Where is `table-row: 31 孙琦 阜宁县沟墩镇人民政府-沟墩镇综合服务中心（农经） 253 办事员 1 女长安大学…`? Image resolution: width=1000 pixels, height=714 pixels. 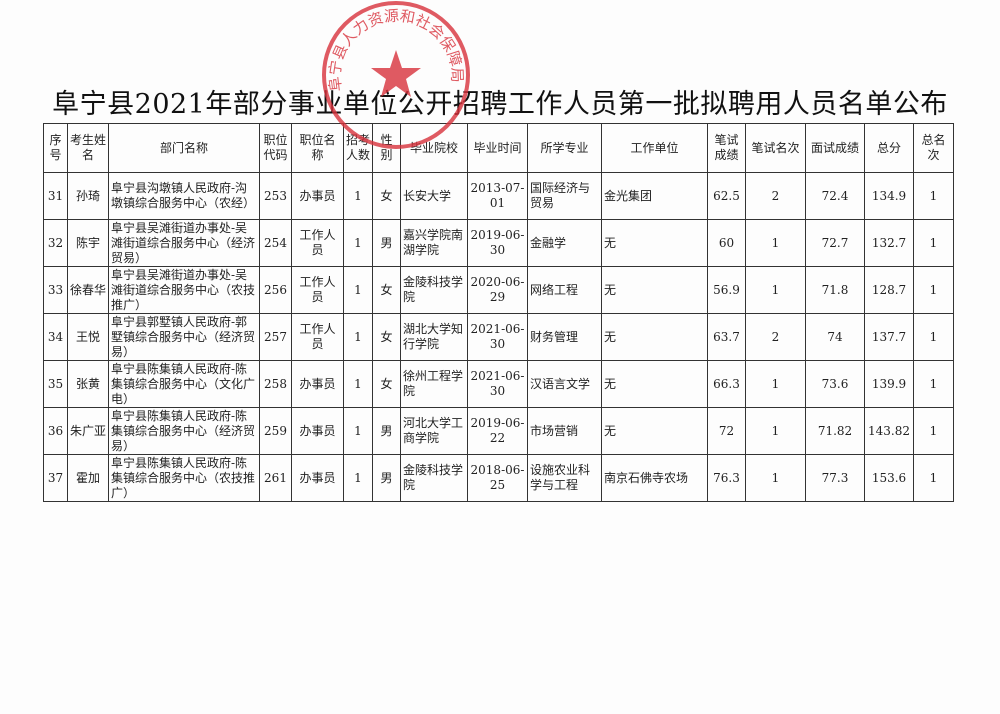
table-row: 31 孙琦 阜宁县沟墩镇人民政府-沟墩镇综合服务中心（农经） 253 办事员 1 女长安大学… is located at coordinates (498, 196).